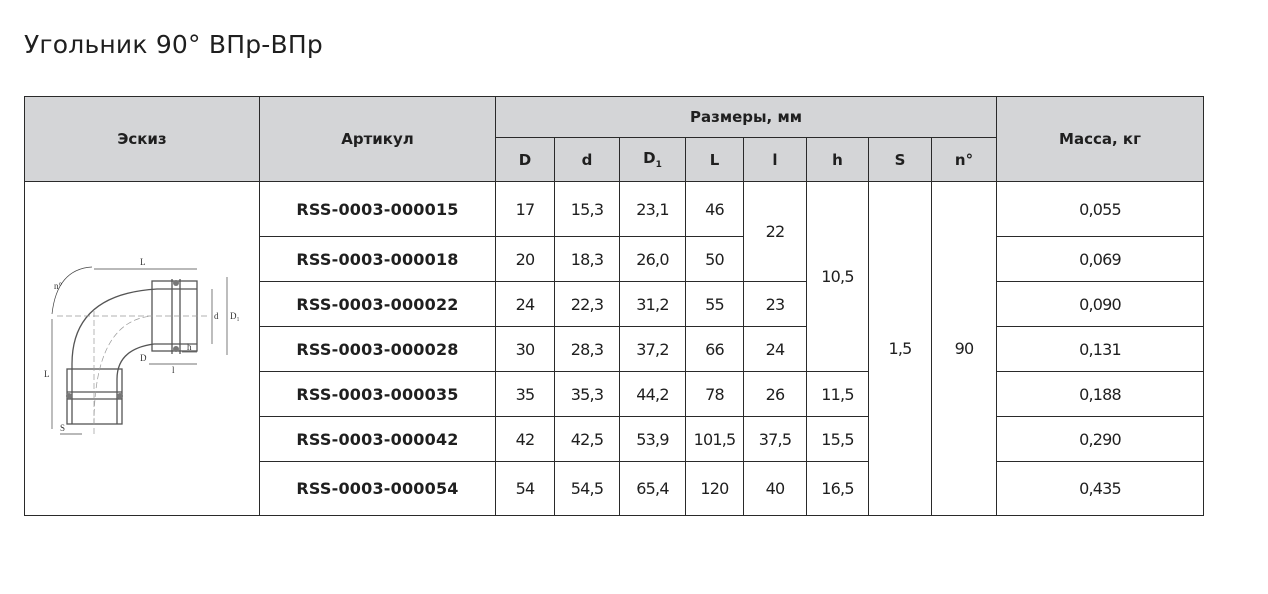  I want to click on cell-D: 20, so click(525, 259).